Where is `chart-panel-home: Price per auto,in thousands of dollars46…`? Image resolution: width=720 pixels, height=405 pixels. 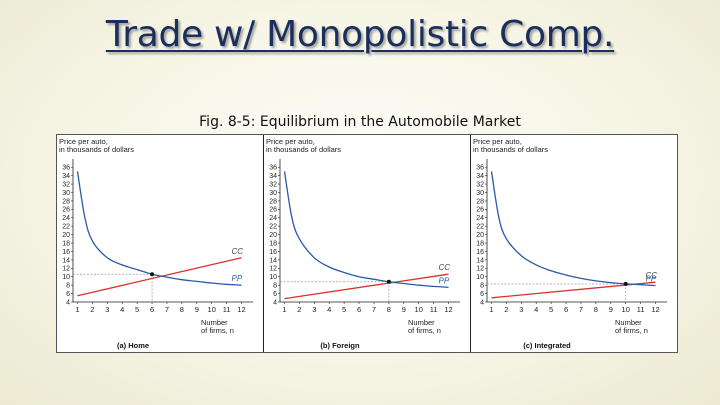
chart-panel-home: Price per auto,in thousands of dollars46… is located at coordinates (156, 243).